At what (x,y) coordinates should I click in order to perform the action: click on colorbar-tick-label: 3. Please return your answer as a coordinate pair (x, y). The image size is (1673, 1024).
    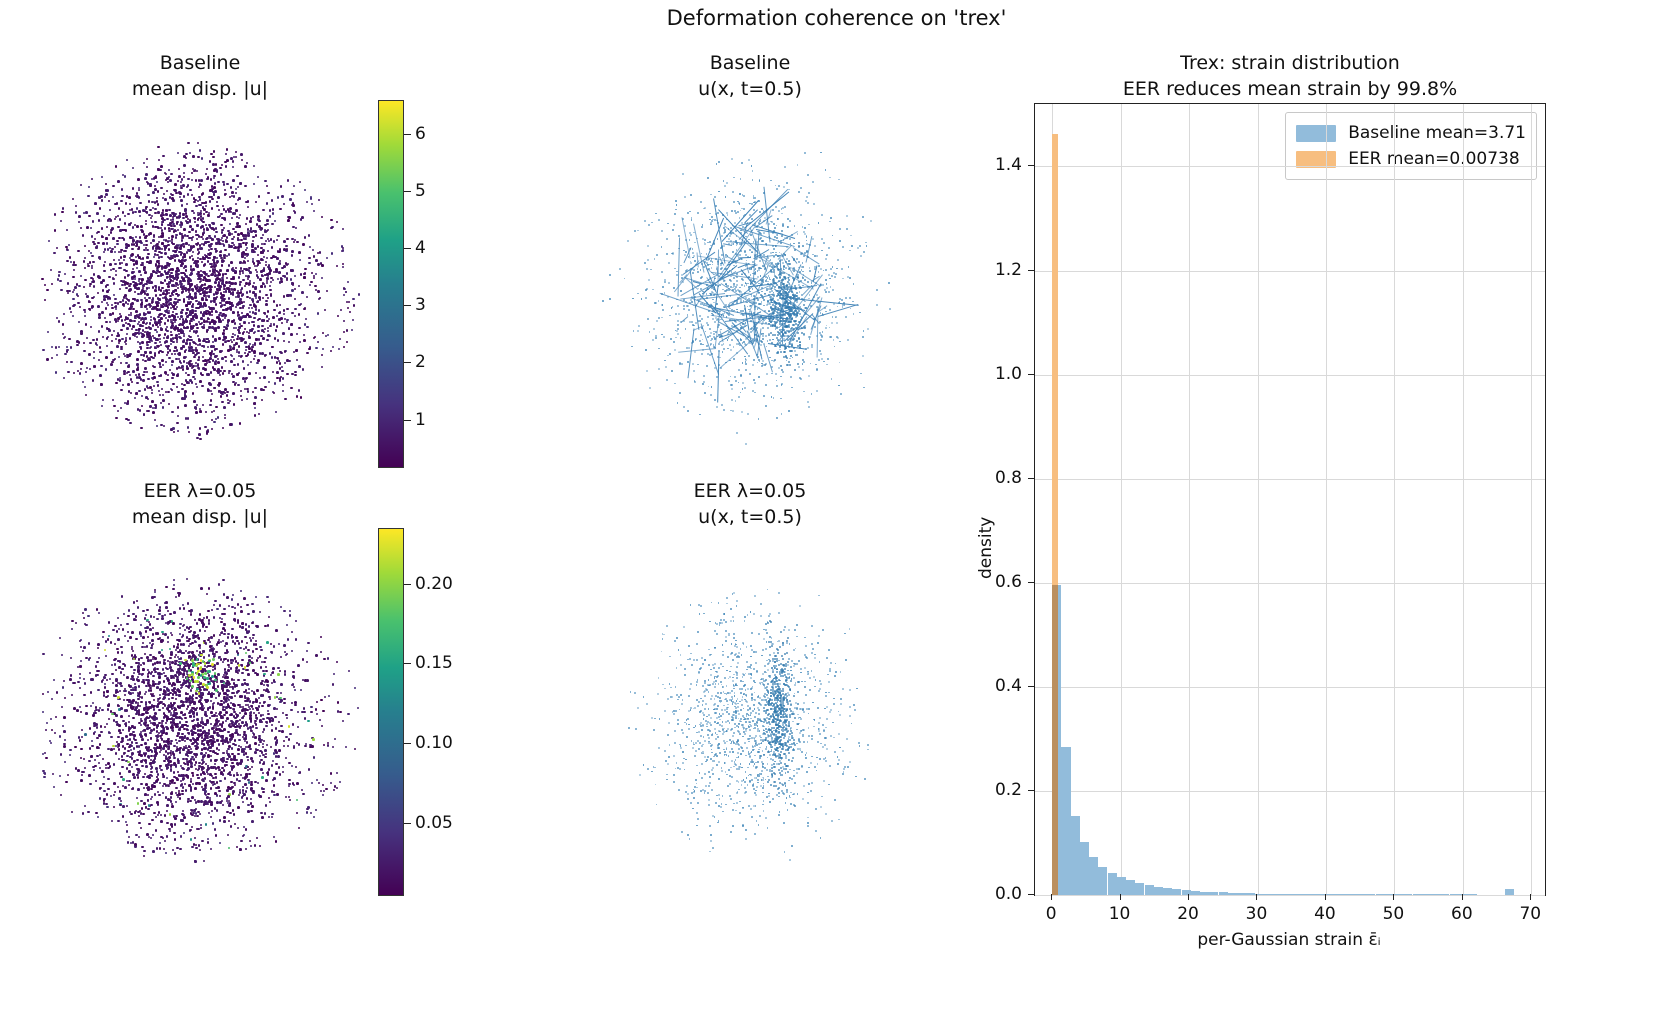
    Looking at the image, I should click on (420, 305).